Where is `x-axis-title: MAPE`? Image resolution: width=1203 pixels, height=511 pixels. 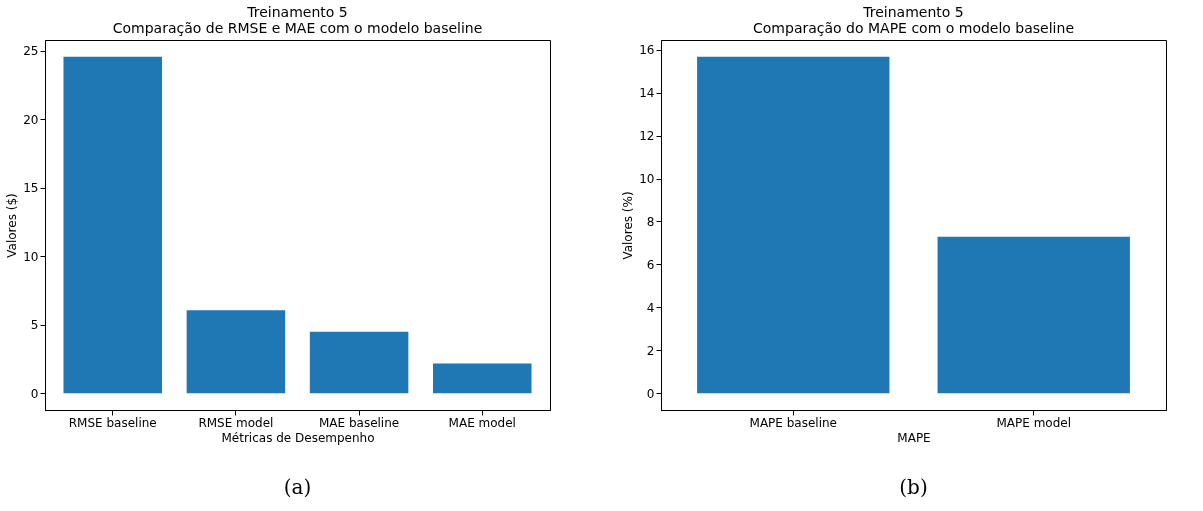 x-axis-title: MAPE is located at coordinates (914, 437).